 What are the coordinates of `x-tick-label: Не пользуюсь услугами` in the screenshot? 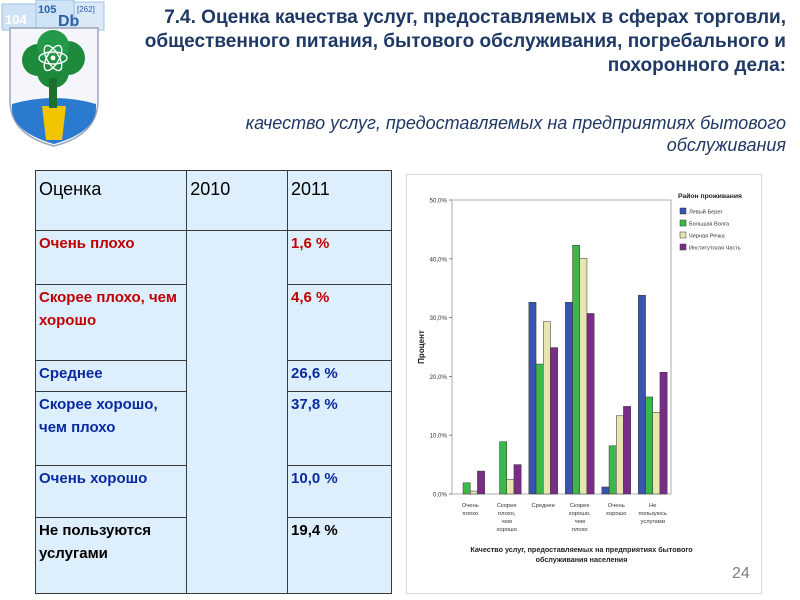 It's located at (653, 514).